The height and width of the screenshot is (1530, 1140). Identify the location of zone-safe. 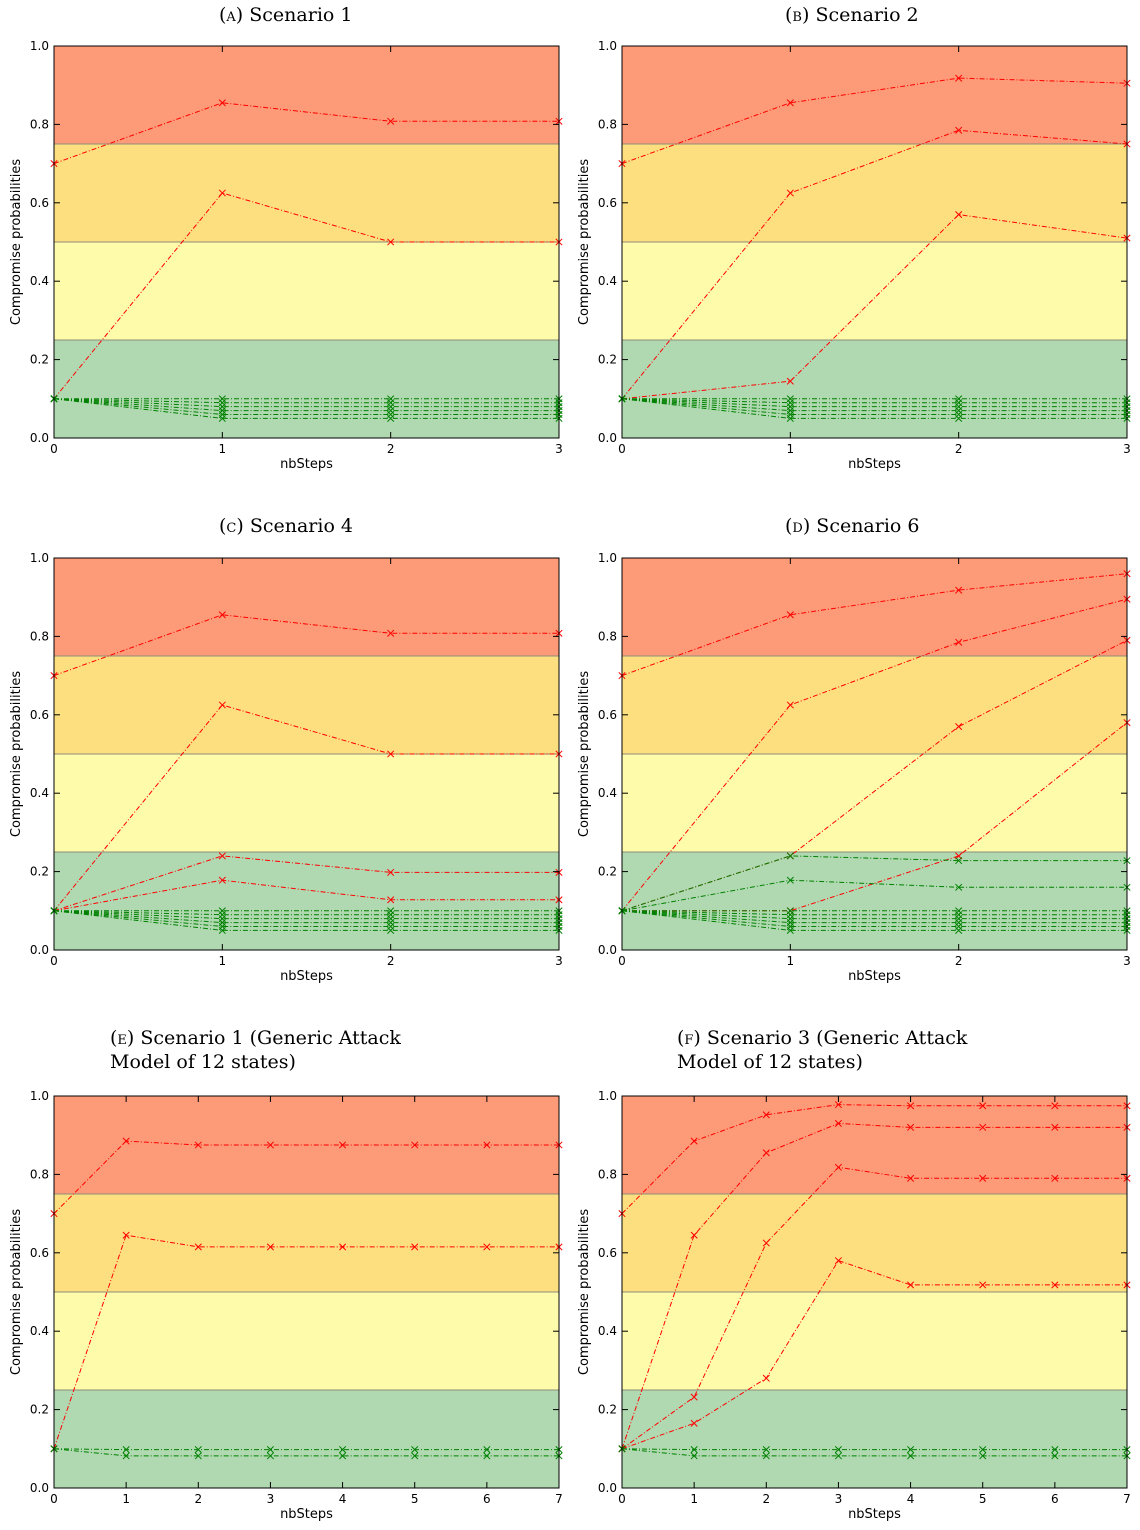
(306, 389).